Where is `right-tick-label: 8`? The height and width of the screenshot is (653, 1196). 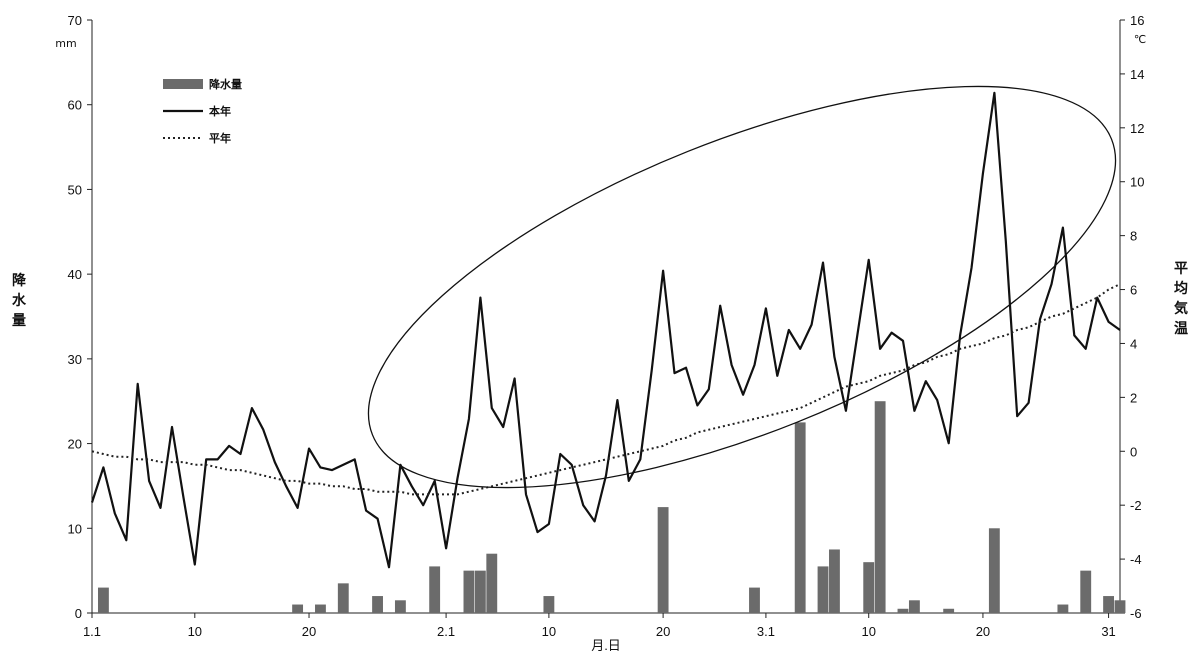
right-tick-label: 8 is located at coordinates (1133, 236).